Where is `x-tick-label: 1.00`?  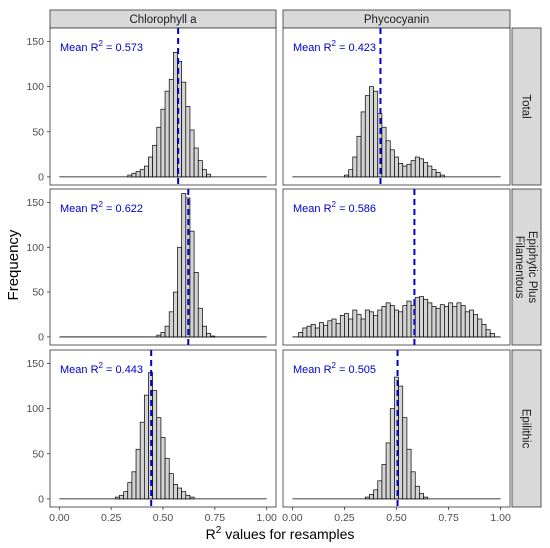 x-tick-label: 1.00 is located at coordinates (266, 518).